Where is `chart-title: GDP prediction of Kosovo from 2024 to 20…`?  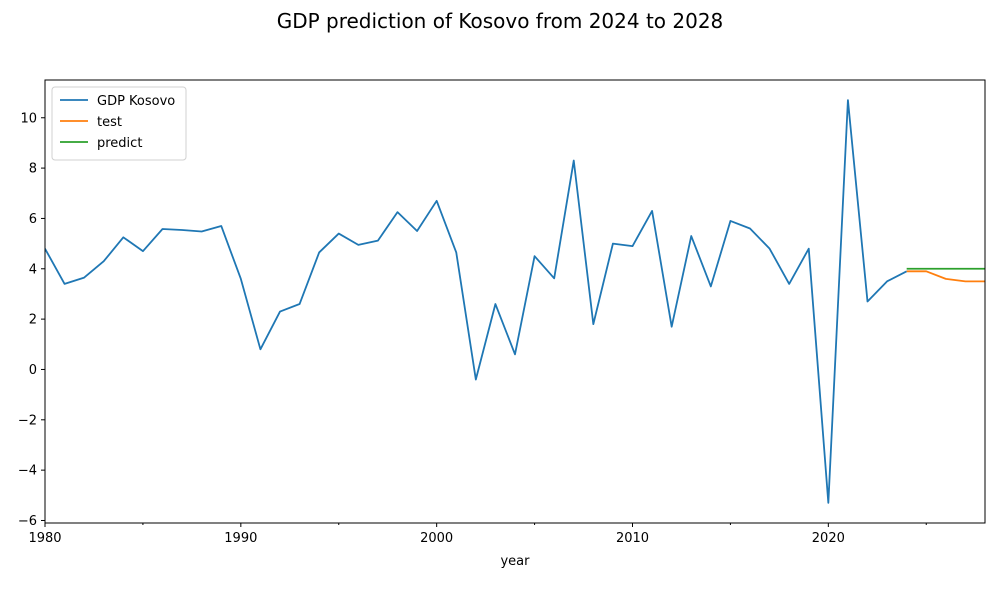
chart-title: GDP prediction of Kosovo from 2024 to 20… is located at coordinates (500, 21).